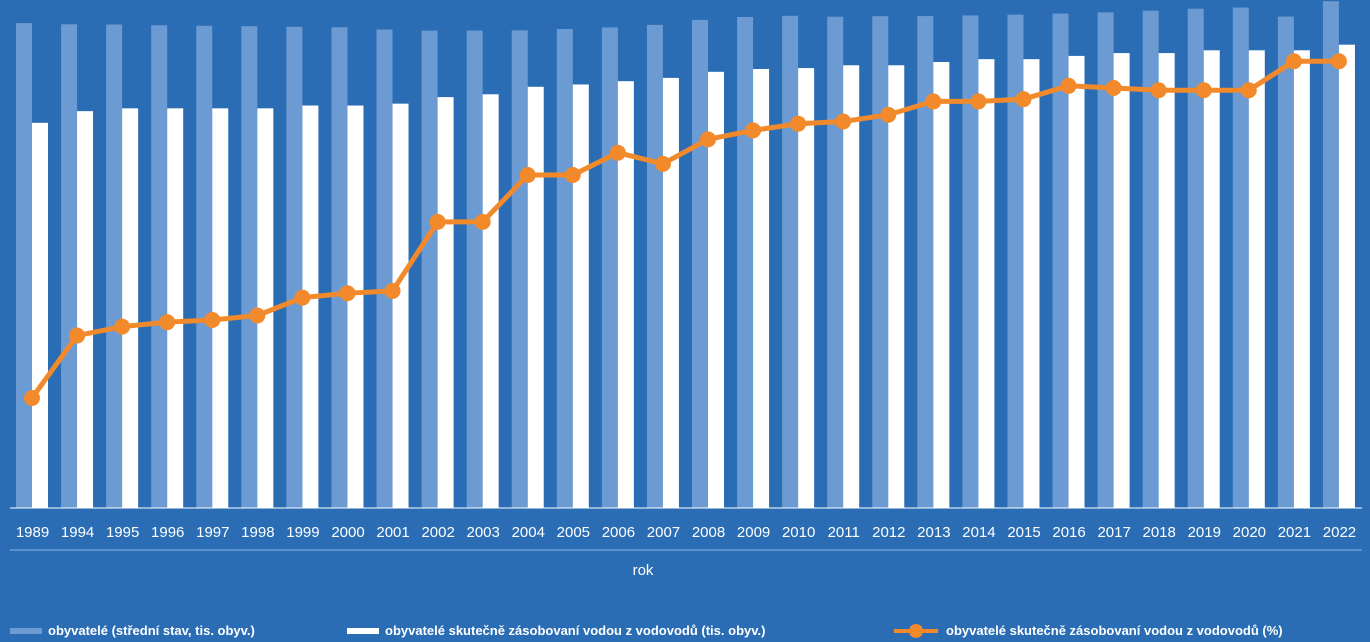 This screenshot has height=642, width=1370. Describe the element at coordinates (564, 269) in the screenshot. I see `bar-population-2005` at that location.